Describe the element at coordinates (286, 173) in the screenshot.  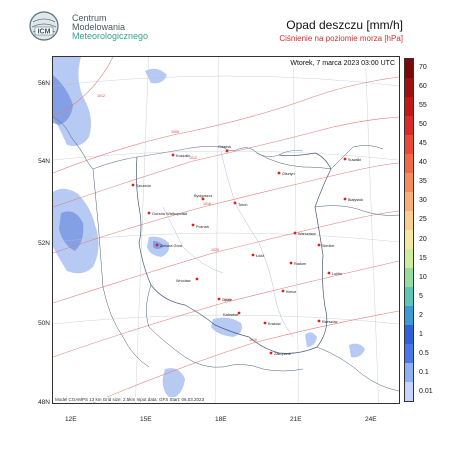
I see `city-marker: Olsztyn` at that location.